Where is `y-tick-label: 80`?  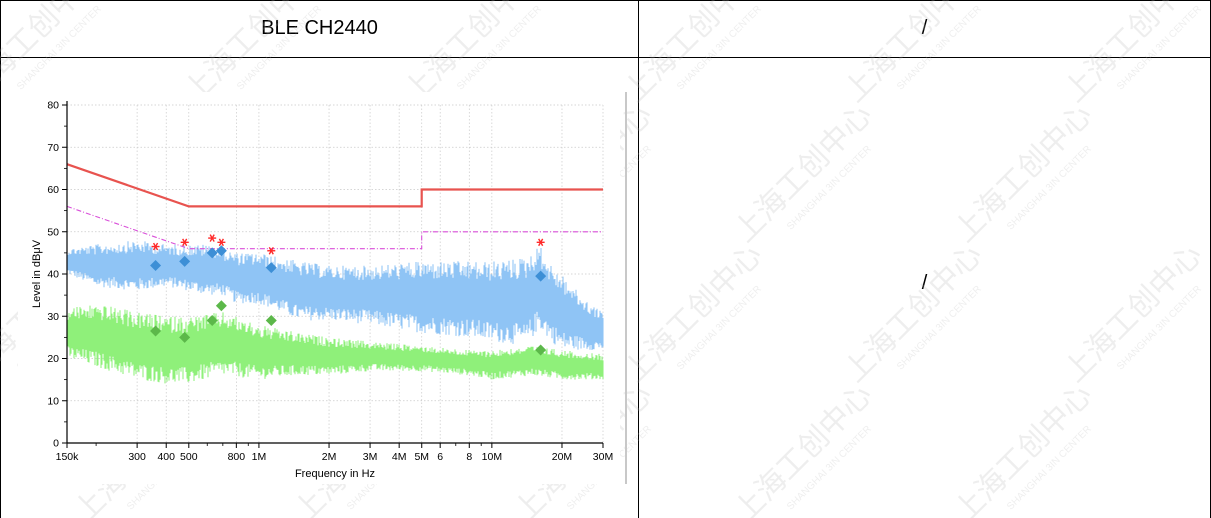 y-tick-label: 80 is located at coordinates (53, 106).